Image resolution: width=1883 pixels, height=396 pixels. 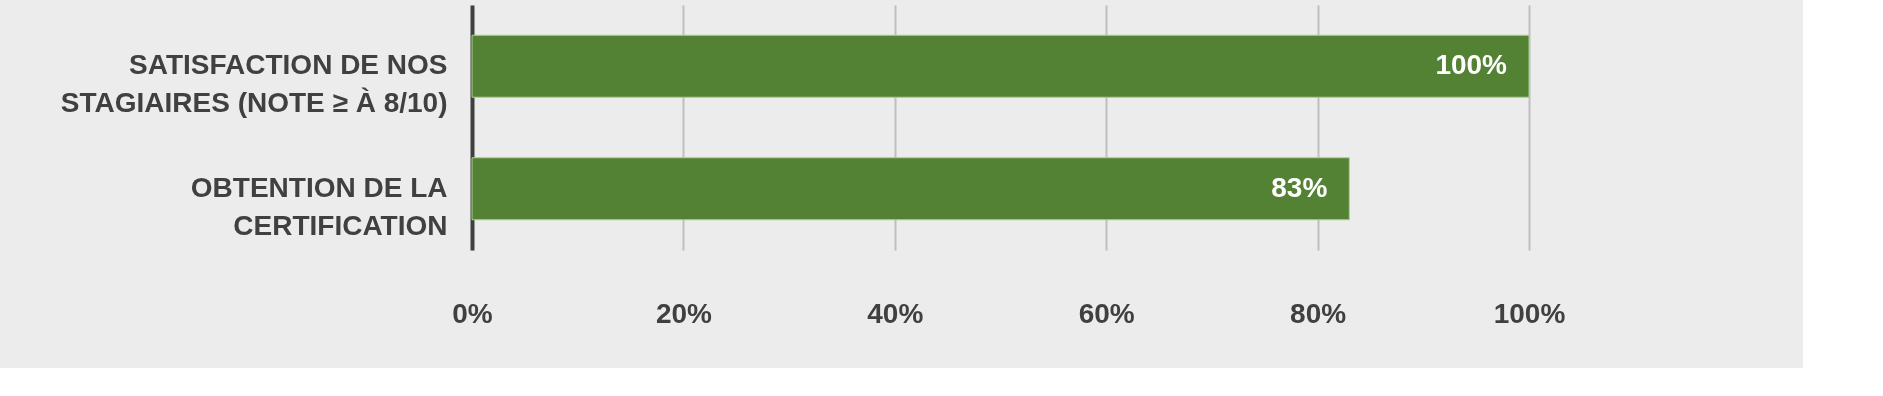 What do you see at coordinates (684, 313) in the screenshot?
I see `x-tick-label: 20%` at bounding box center [684, 313].